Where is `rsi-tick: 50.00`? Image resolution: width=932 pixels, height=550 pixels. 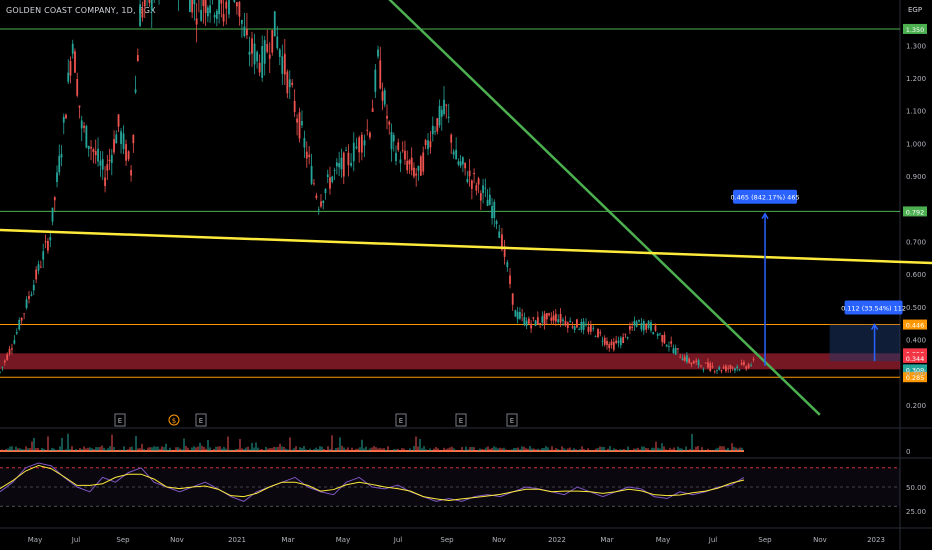 rsi-tick: 50.00 is located at coordinates (916, 488).